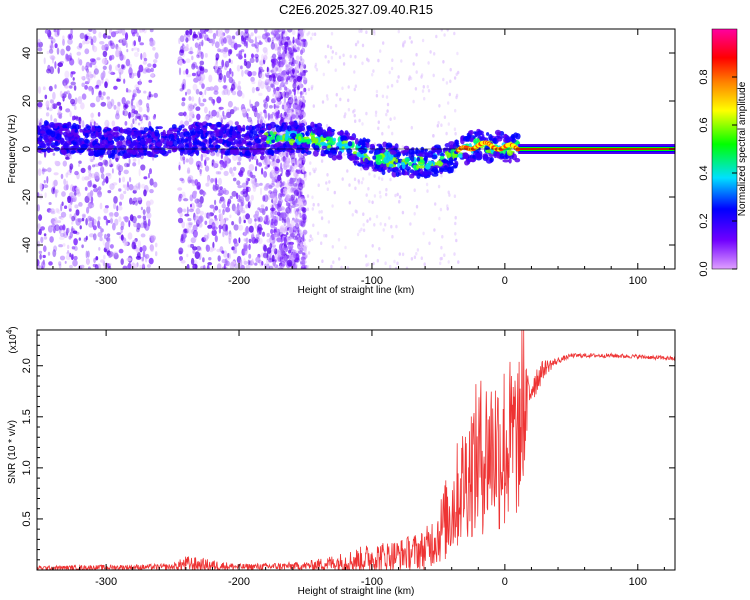  Describe the element at coordinates (356, 591) in the screenshot. I see `snr-xlabel: Height of straight line (km)` at that location.